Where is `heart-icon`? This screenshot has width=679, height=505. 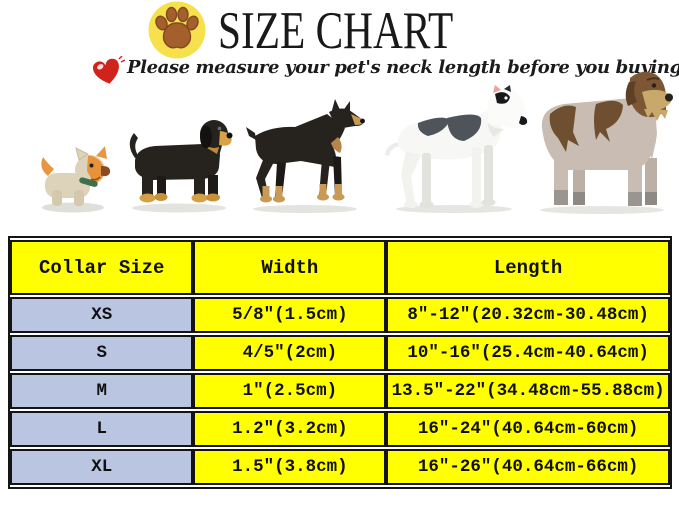 heart-icon is located at coordinates (108, 70).